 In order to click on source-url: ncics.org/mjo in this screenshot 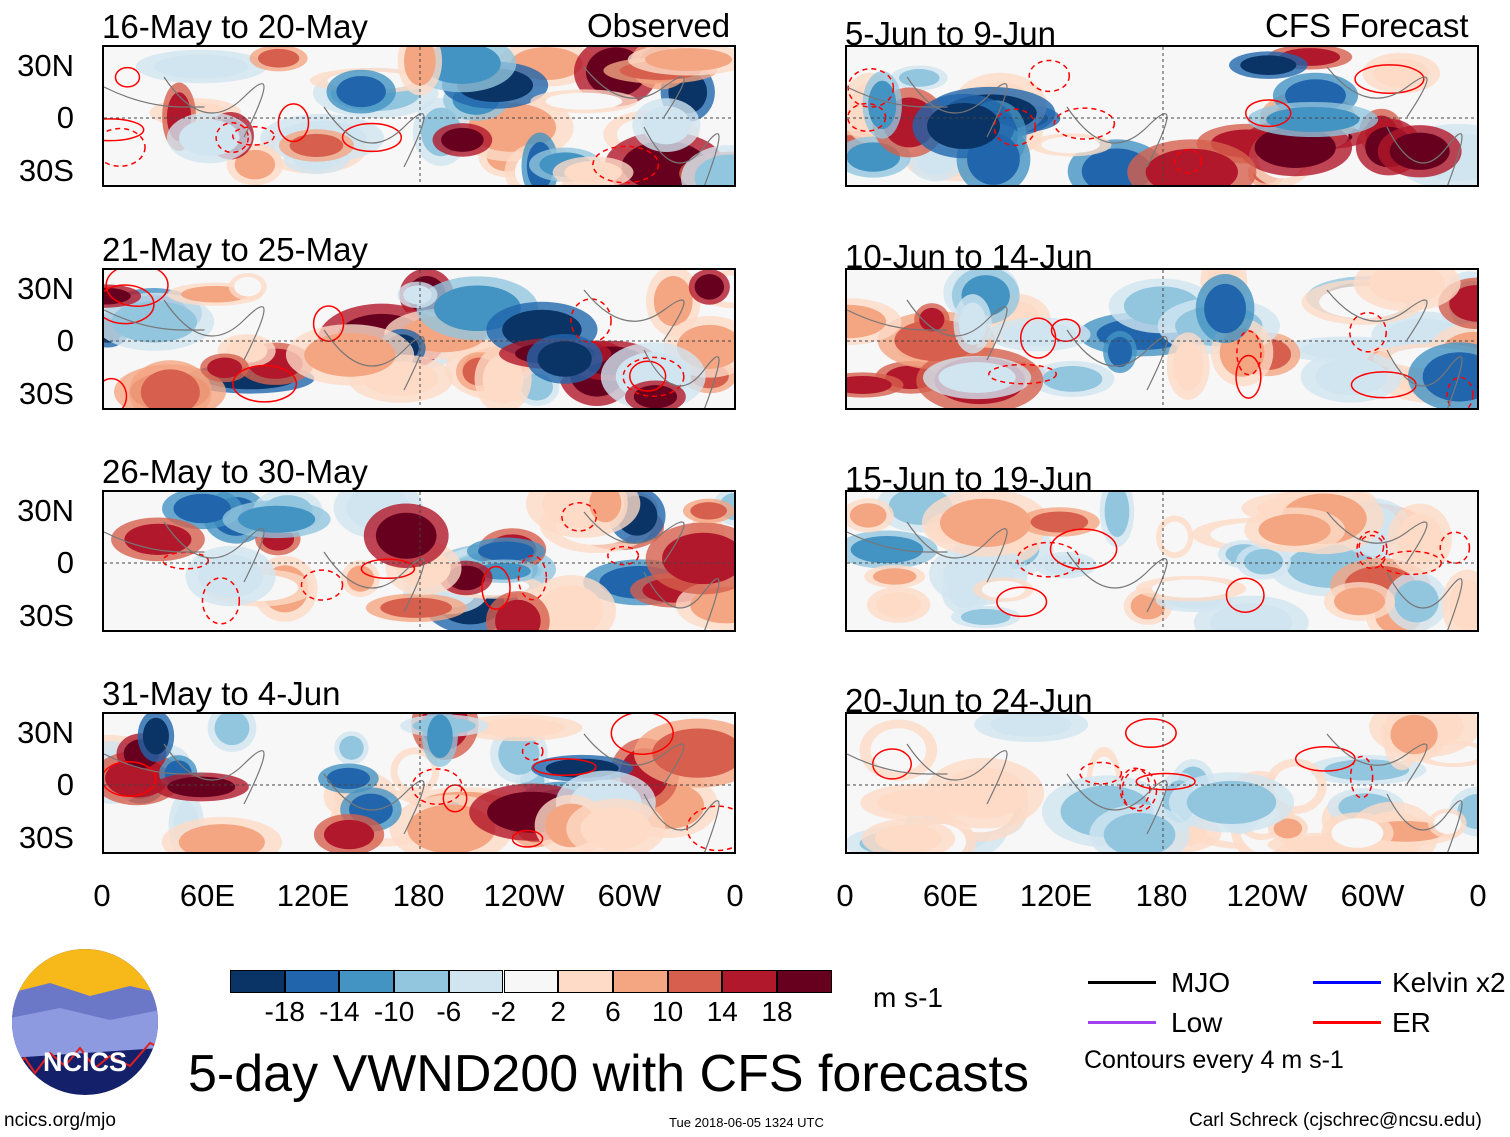, I will do `click(60, 1120)`.